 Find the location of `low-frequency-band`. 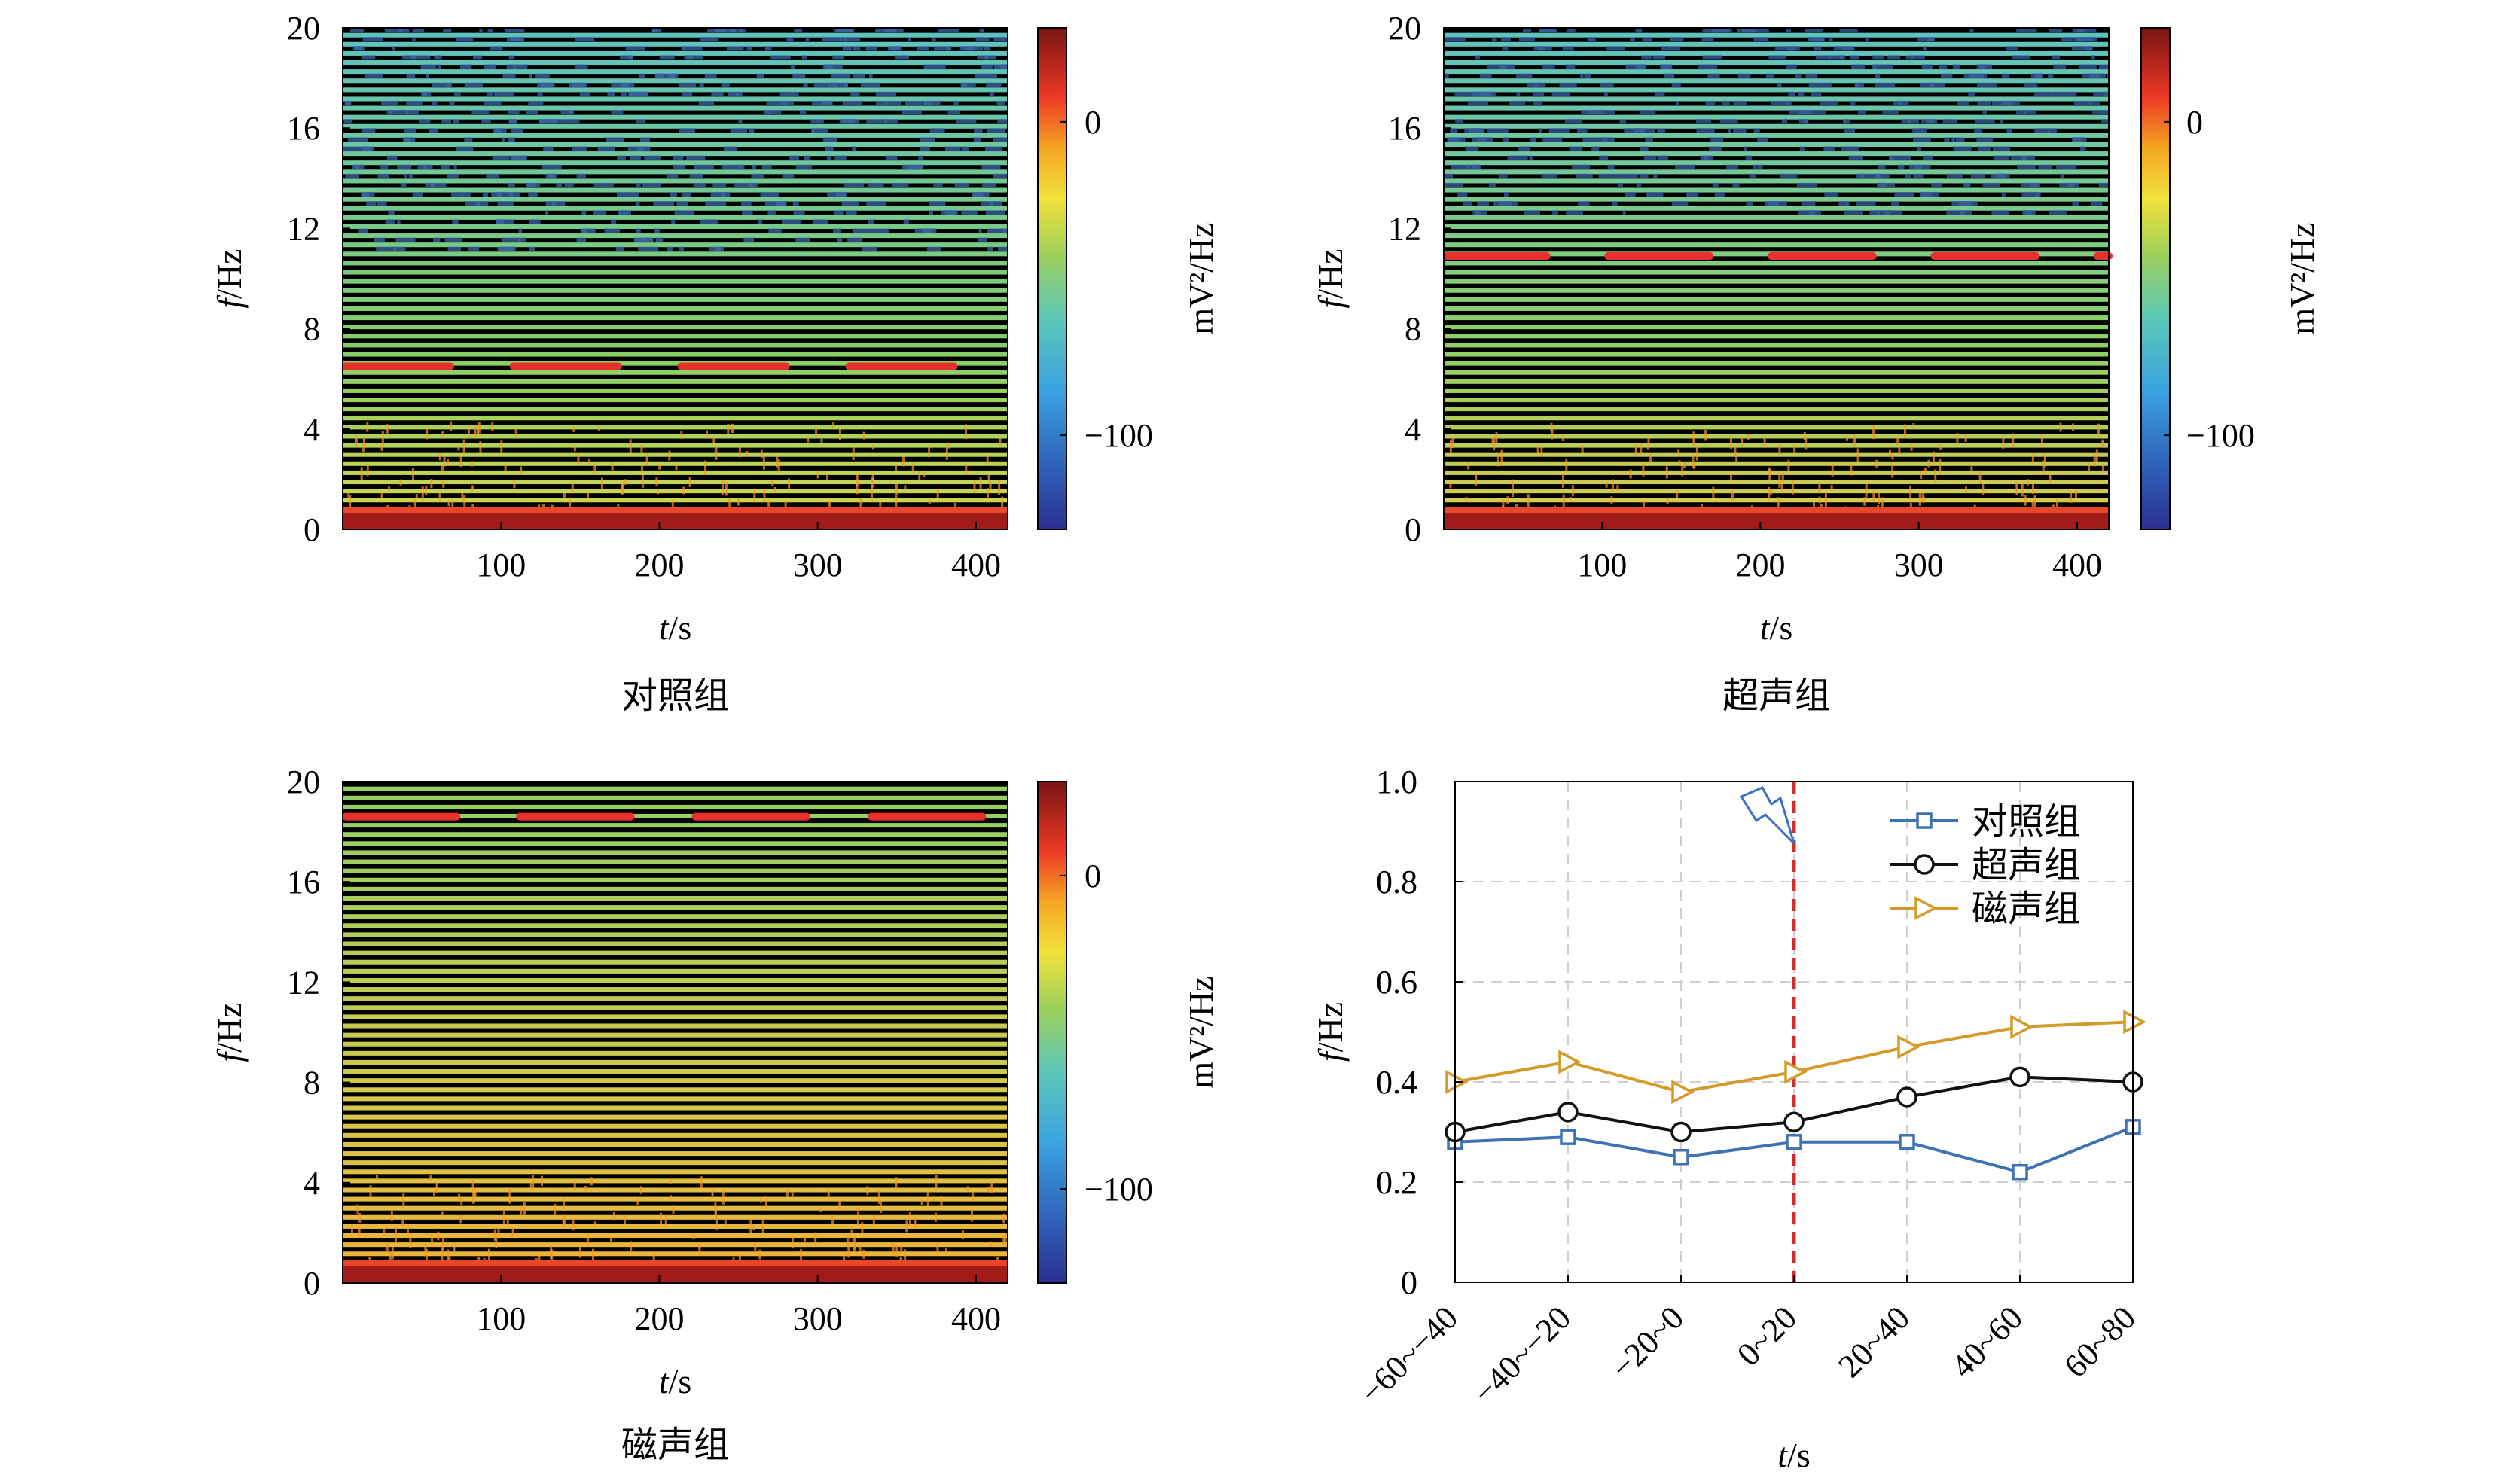

low-frequency-band is located at coordinates (675, 1263).